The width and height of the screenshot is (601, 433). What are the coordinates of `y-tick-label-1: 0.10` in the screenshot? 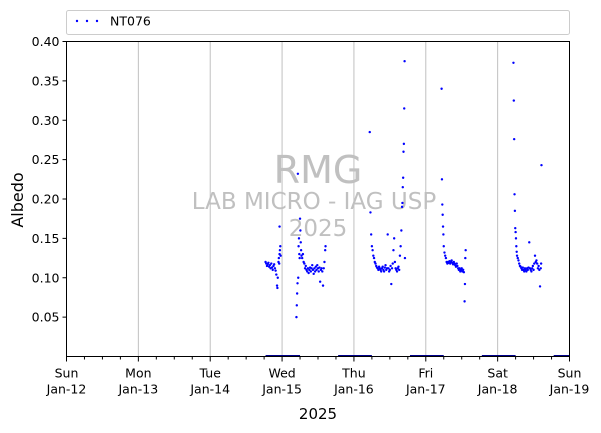 It's located at (46, 277).